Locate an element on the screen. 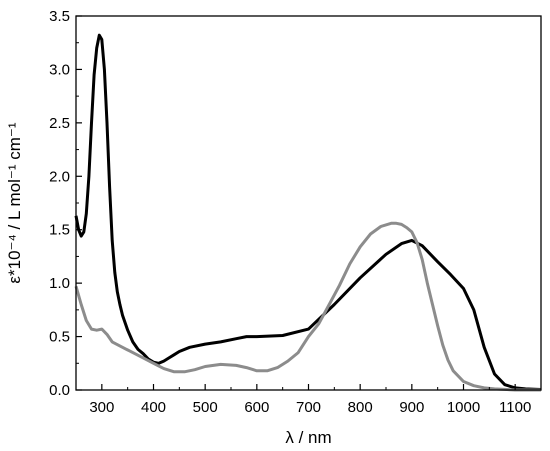 The height and width of the screenshot is (451, 550). y-tick-label: 2.0 is located at coordinates (59, 176).